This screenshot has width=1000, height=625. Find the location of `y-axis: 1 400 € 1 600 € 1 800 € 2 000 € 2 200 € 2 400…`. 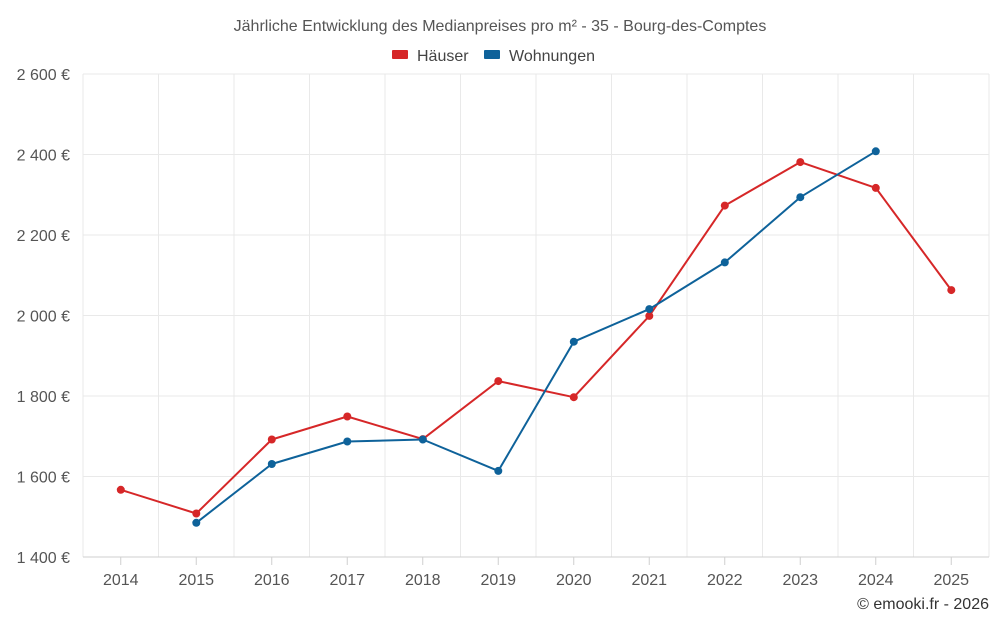

y-axis: 1 400 € 1 600 € 1 800 € 2 000 € 2 200 € 2 400… is located at coordinates (43, 317).